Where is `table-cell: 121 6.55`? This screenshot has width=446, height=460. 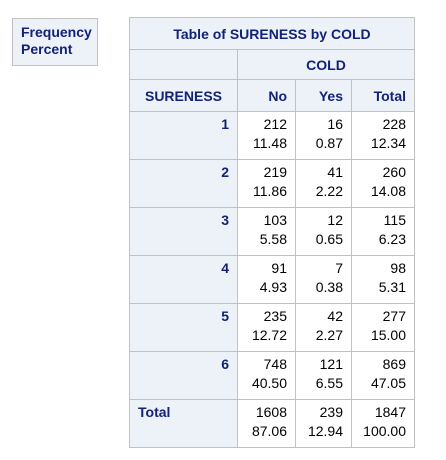
table-cell: 121 6.55 is located at coordinates (323, 375).